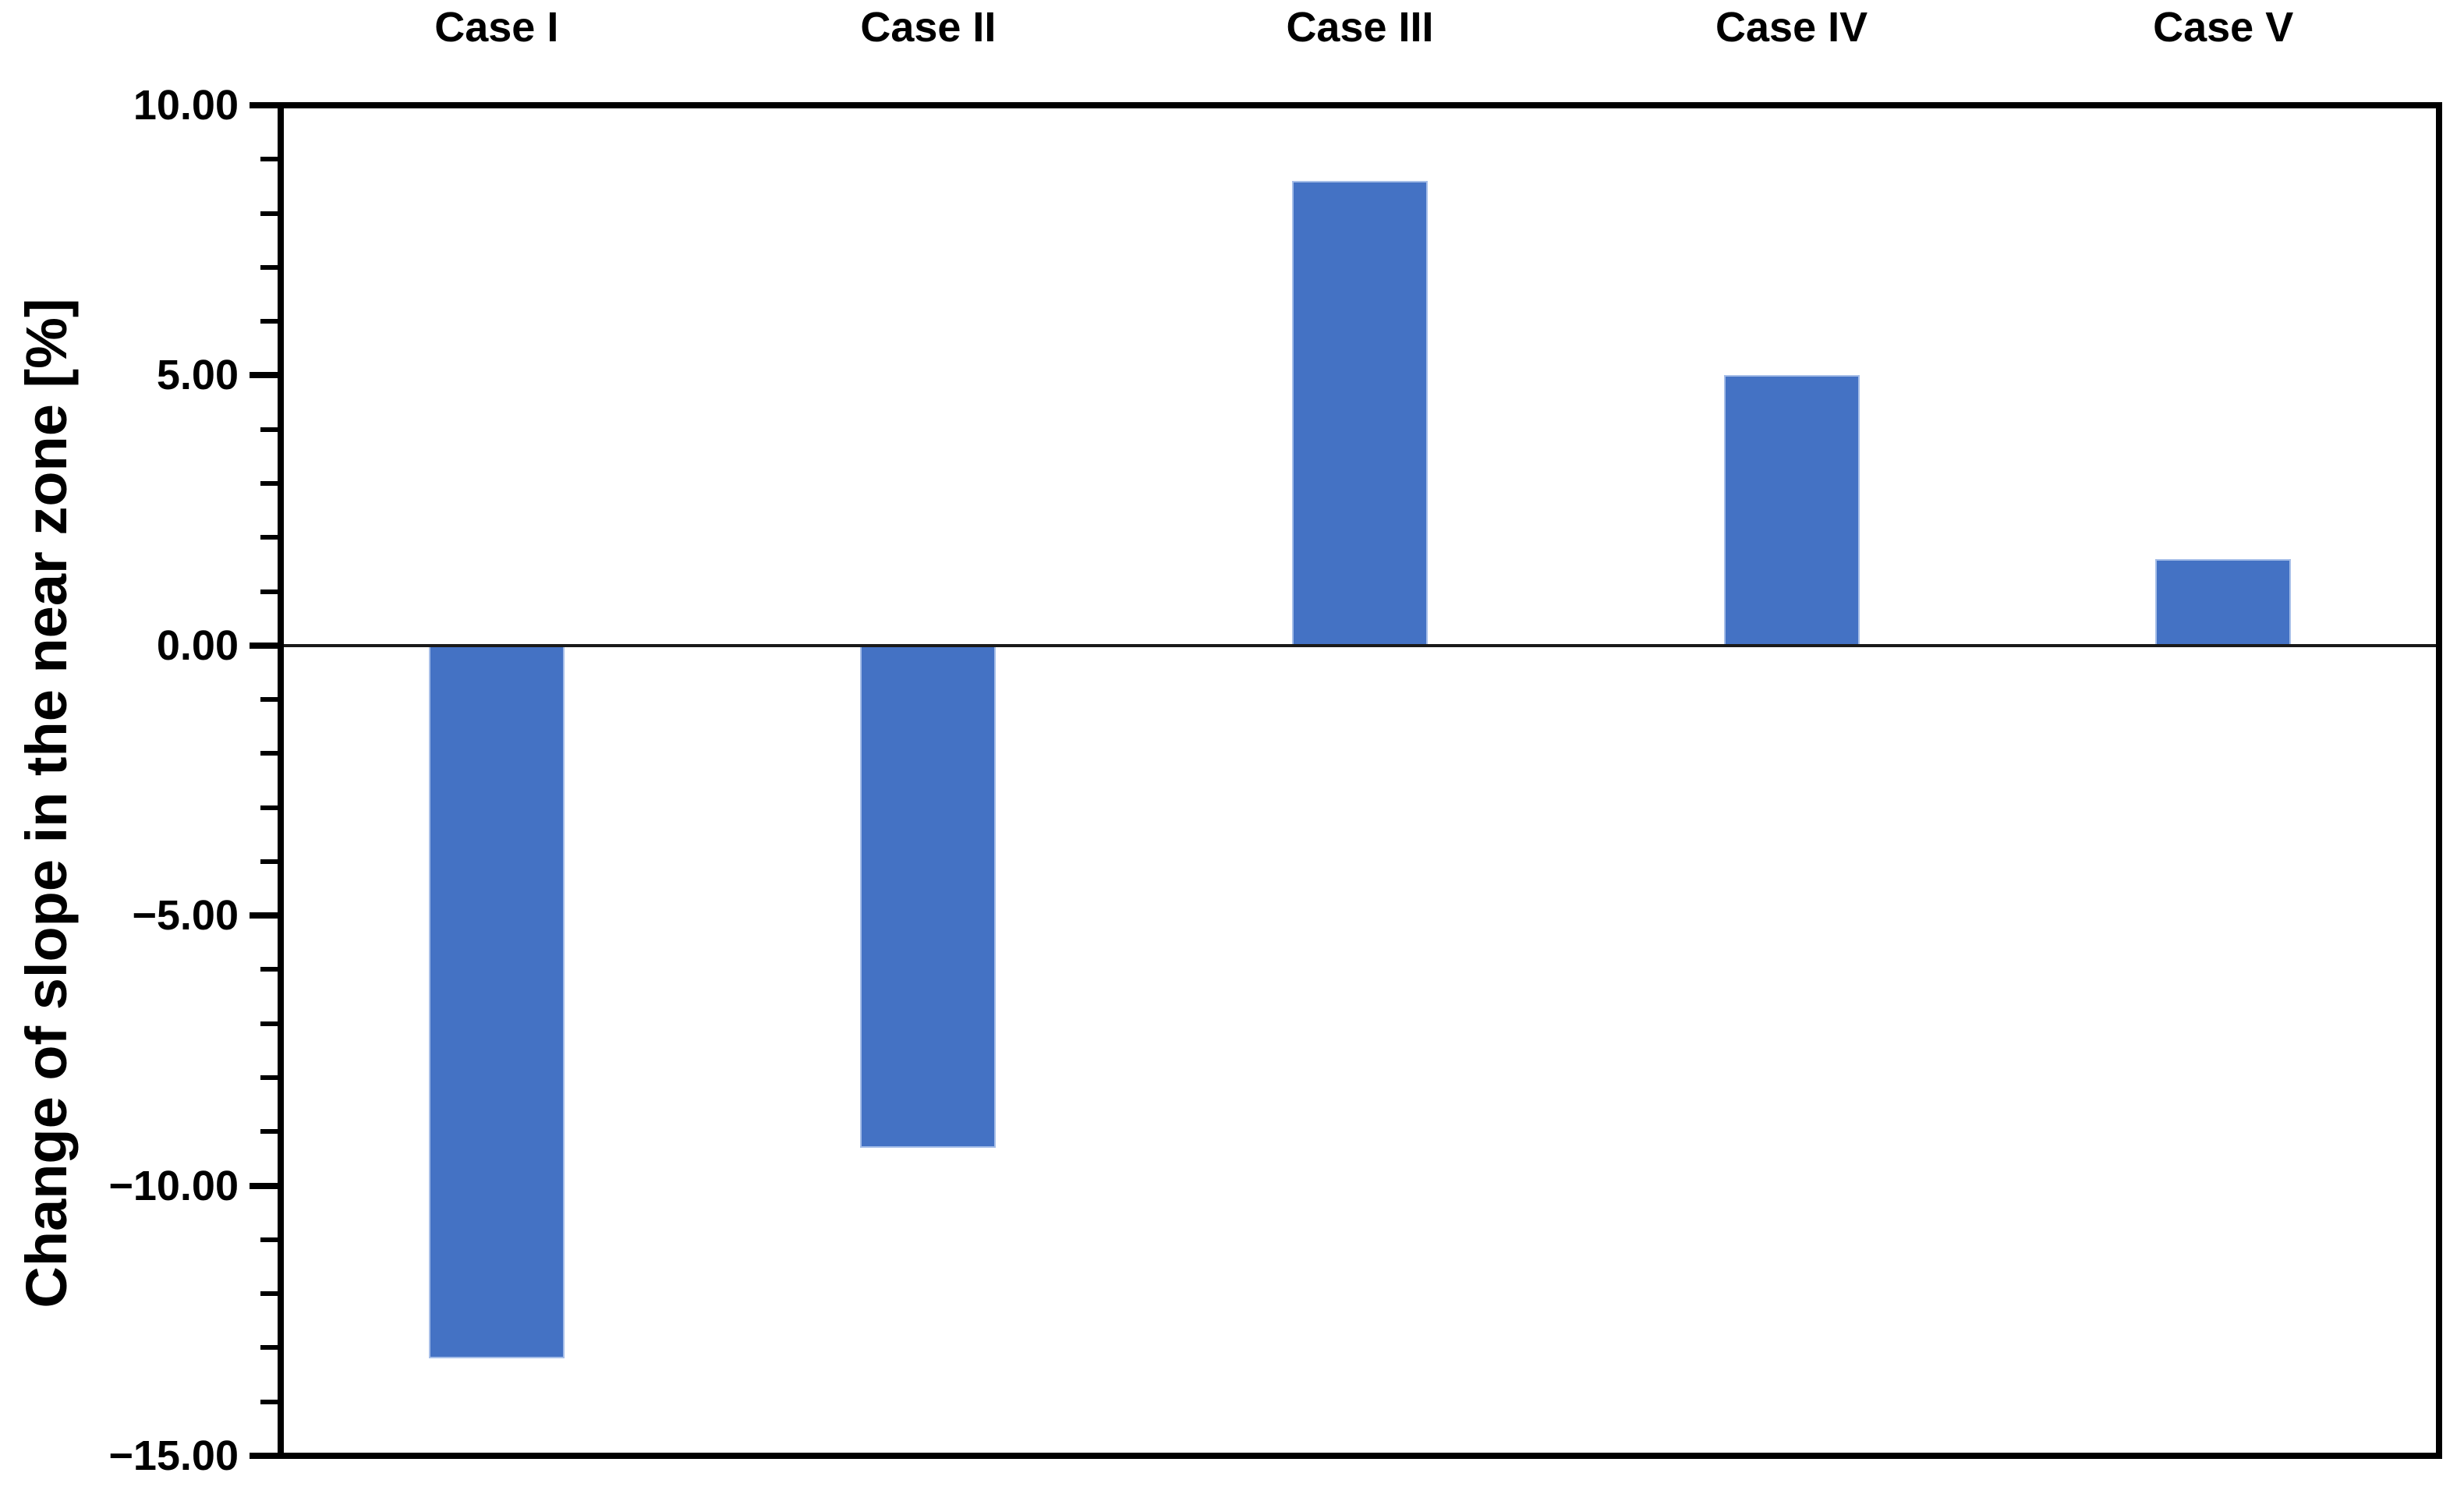 The width and height of the screenshot is (2464, 1494). What do you see at coordinates (2224, 27) in the screenshot?
I see `category-label: Case V` at bounding box center [2224, 27].